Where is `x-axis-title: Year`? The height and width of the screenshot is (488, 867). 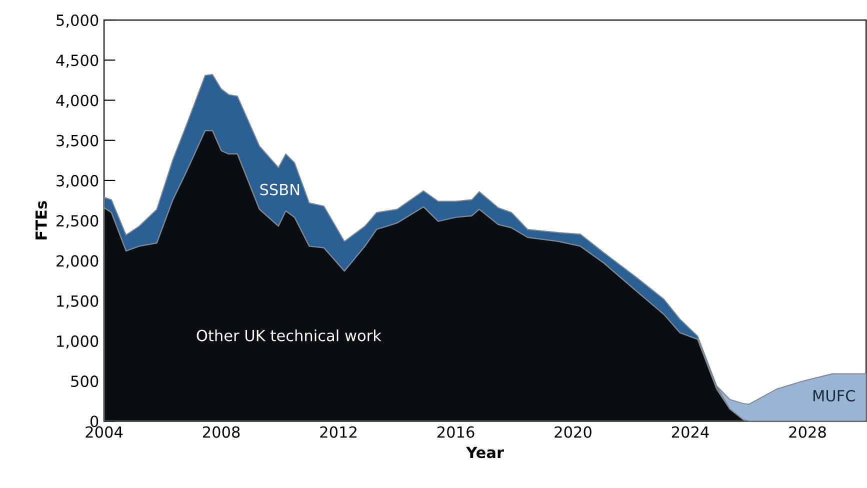 x-axis-title: Year is located at coordinates (485, 452).